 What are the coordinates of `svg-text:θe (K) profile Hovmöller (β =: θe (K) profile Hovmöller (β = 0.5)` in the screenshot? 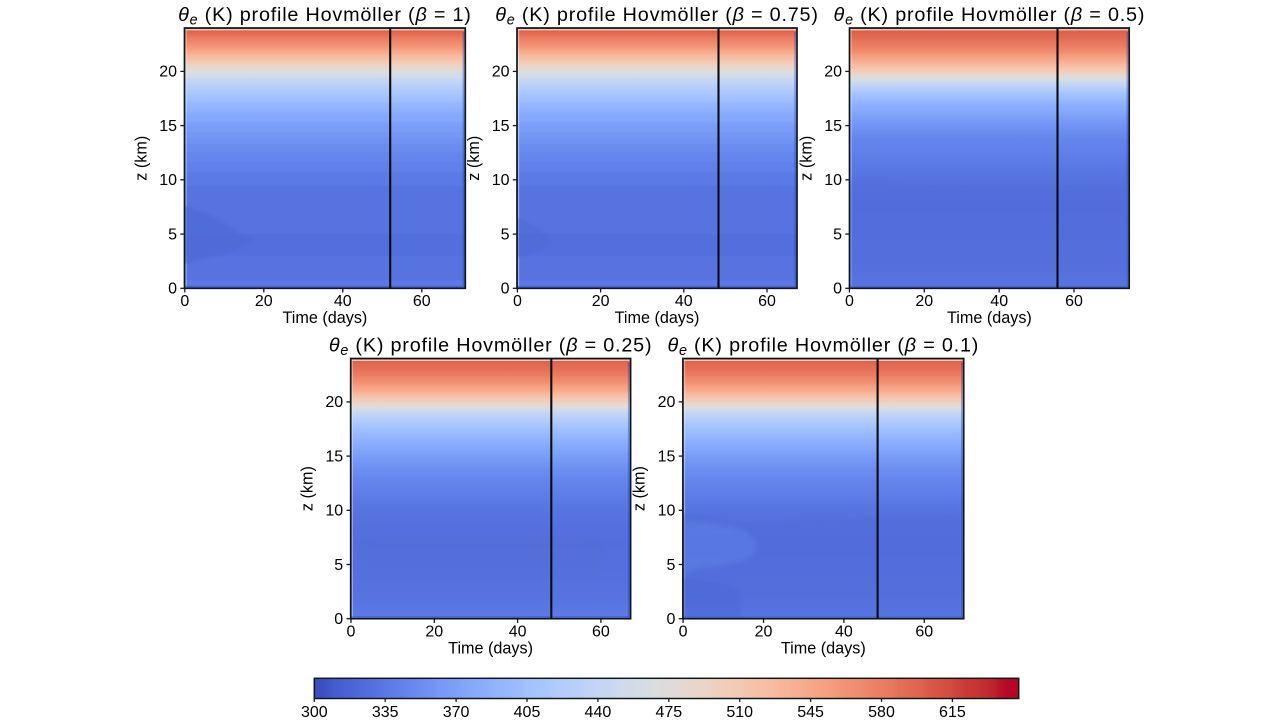 It's located at (990, 16).